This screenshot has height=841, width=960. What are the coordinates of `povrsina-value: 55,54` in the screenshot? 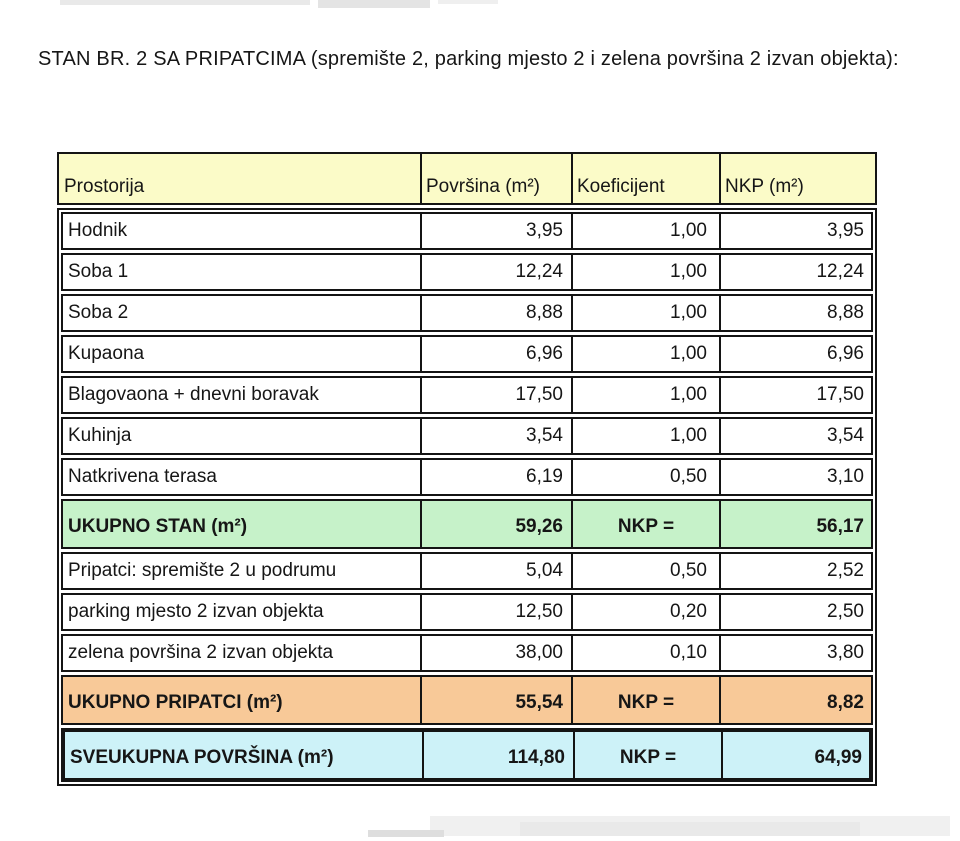 It's located at (497, 700).